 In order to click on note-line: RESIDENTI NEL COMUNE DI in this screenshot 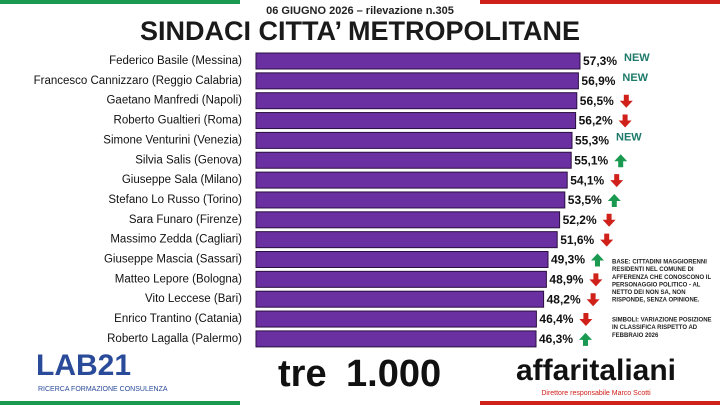, I will do `click(653, 270)`.